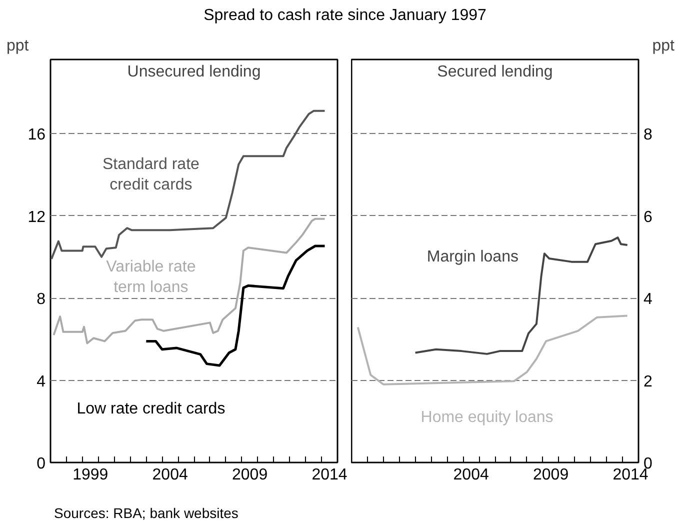 This screenshot has height=526, width=680. Describe the element at coordinates (194, 72) in the screenshot. I see `chart-subtitle: Unsecured lending` at that location.